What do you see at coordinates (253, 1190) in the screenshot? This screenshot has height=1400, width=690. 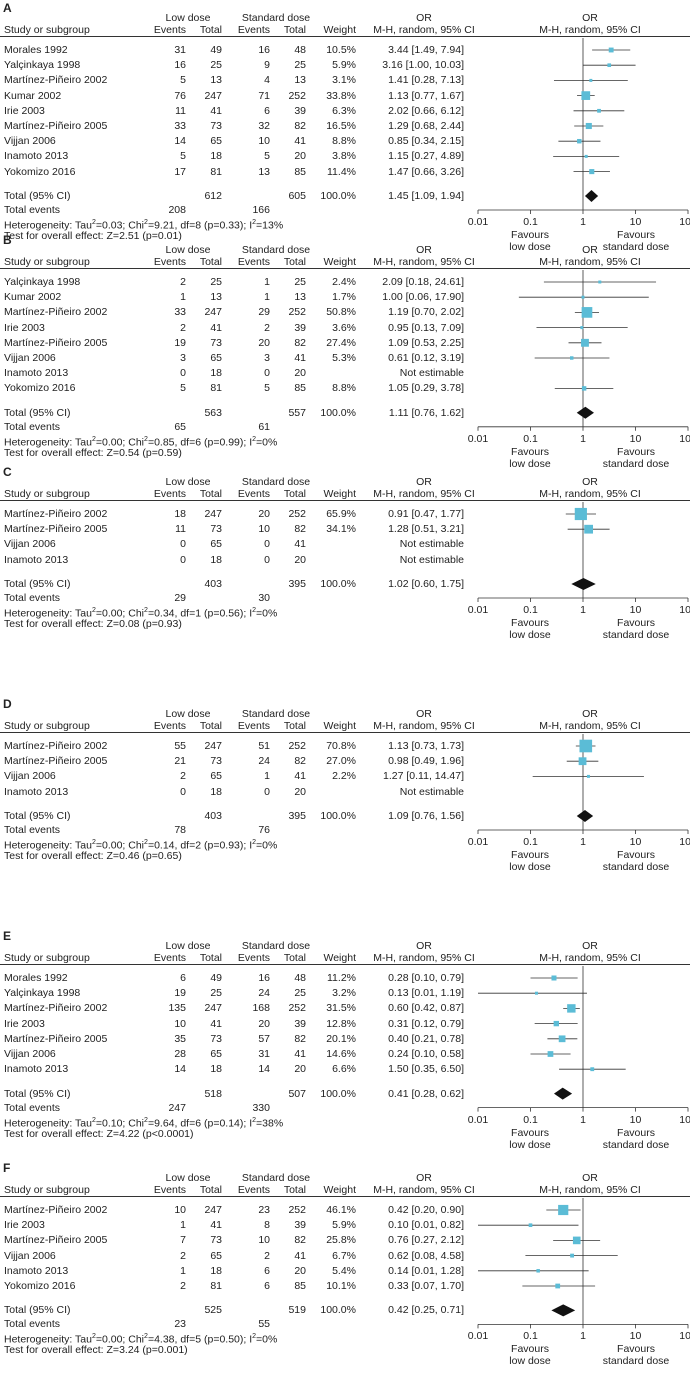 I see `header-events-std: Events` at bounding box center [253, 1190].